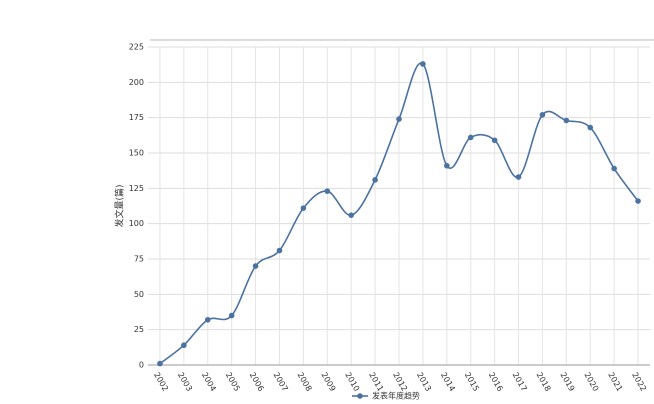 This screenshot has height=404, width=654. Describe the element at coordinates (281, 382) in the screenshot. I see `x-tick-label: 2007` at that location.